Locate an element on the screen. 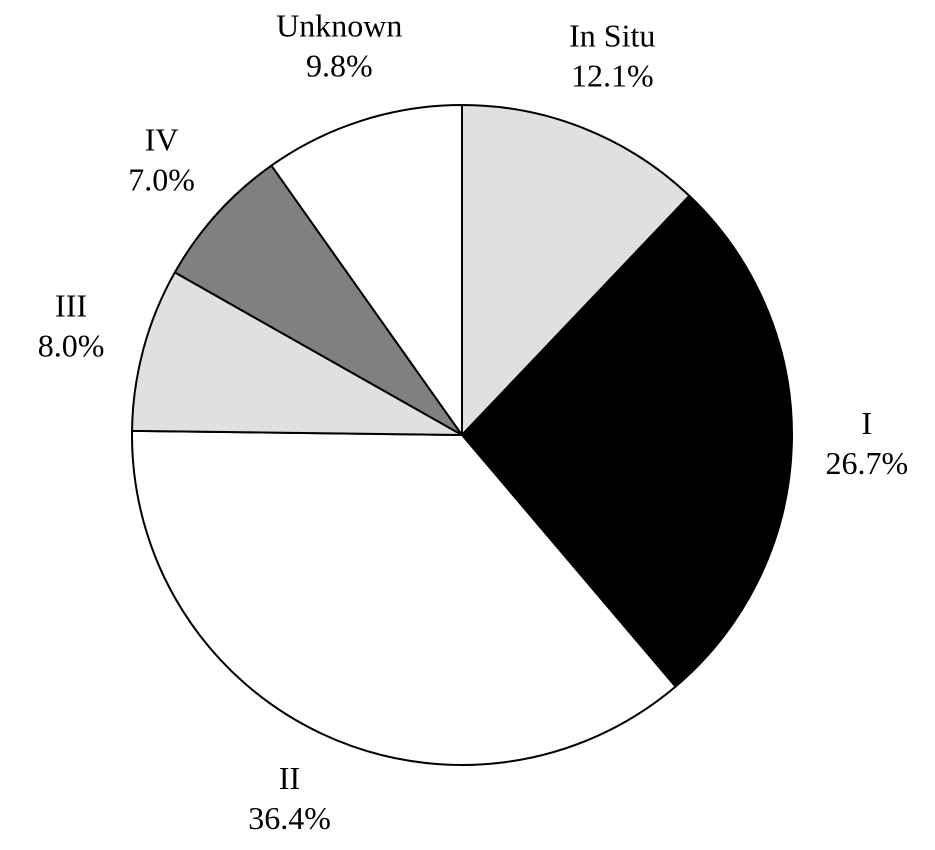 The width and height of the screenshot is (935, 850). slice-label: II is located at coordinates (289, 778).